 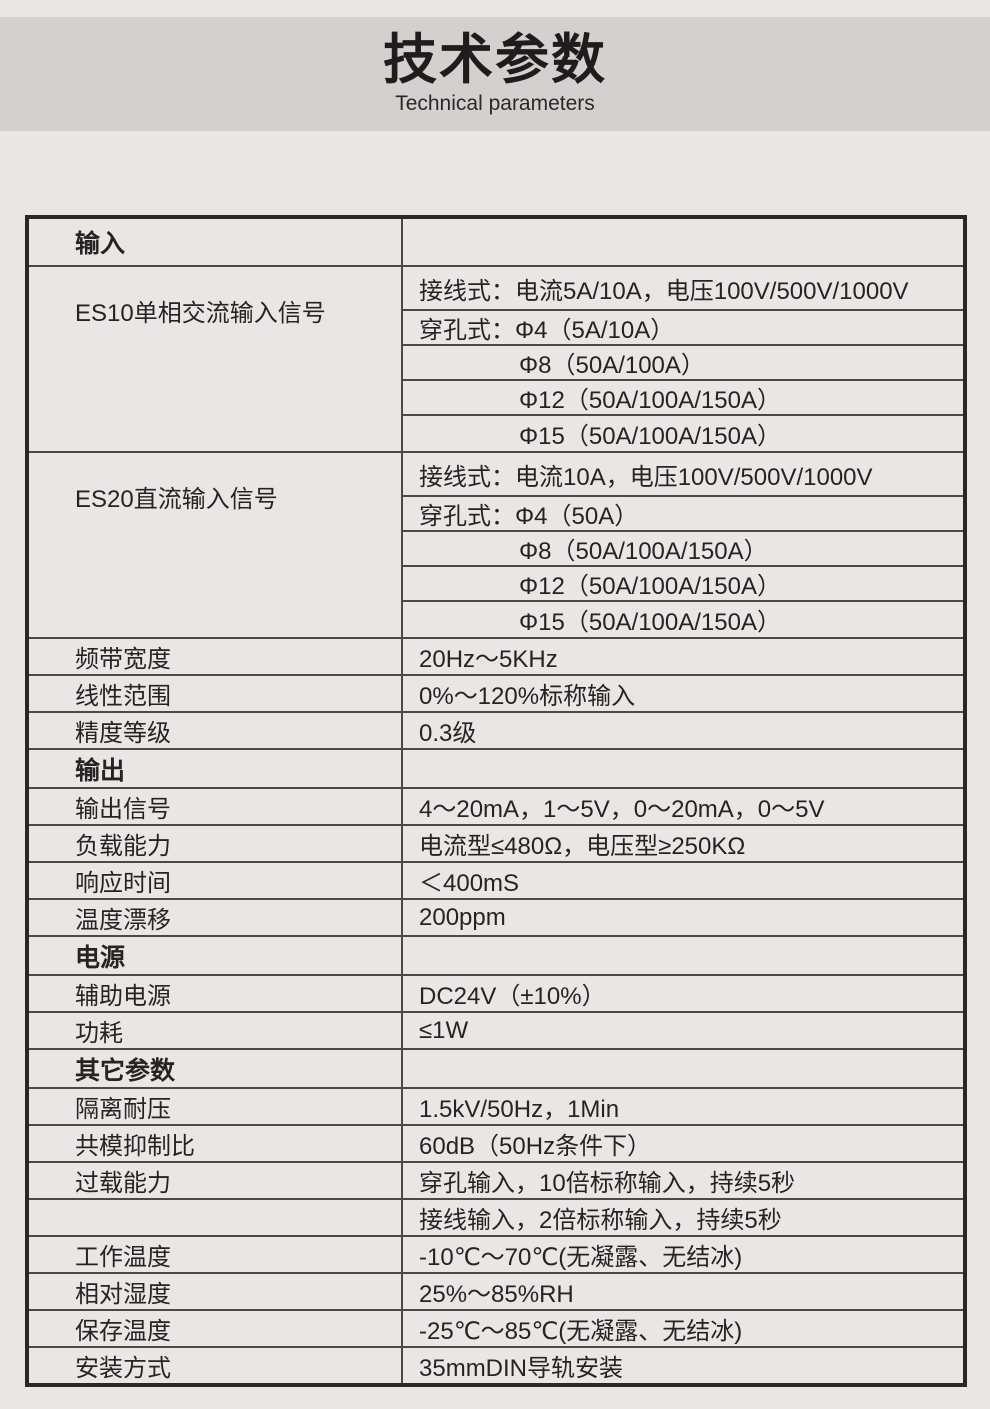 I want to click on row-label: 辅助电源, so click(x=123, y=996).